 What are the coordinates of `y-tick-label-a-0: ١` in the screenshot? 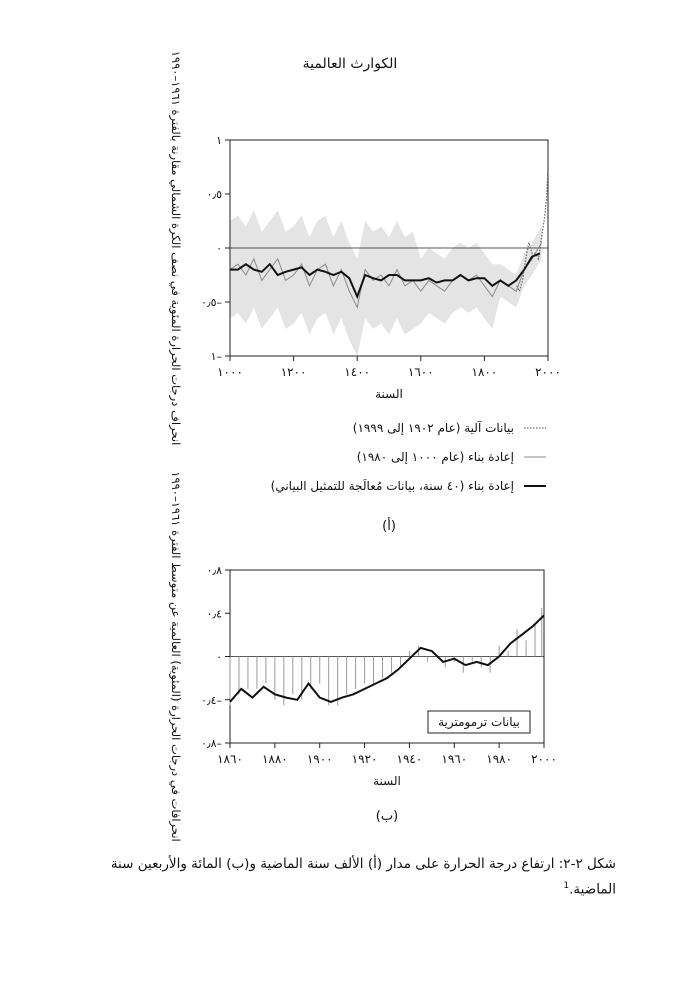 It's located at (219, 140).